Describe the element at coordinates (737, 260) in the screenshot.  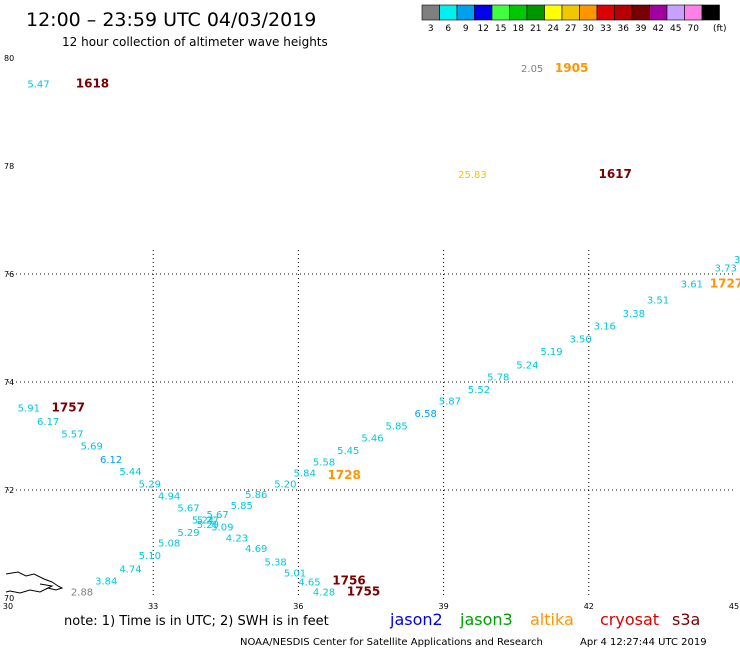
I see `wave-height-label: 3.` at that location.